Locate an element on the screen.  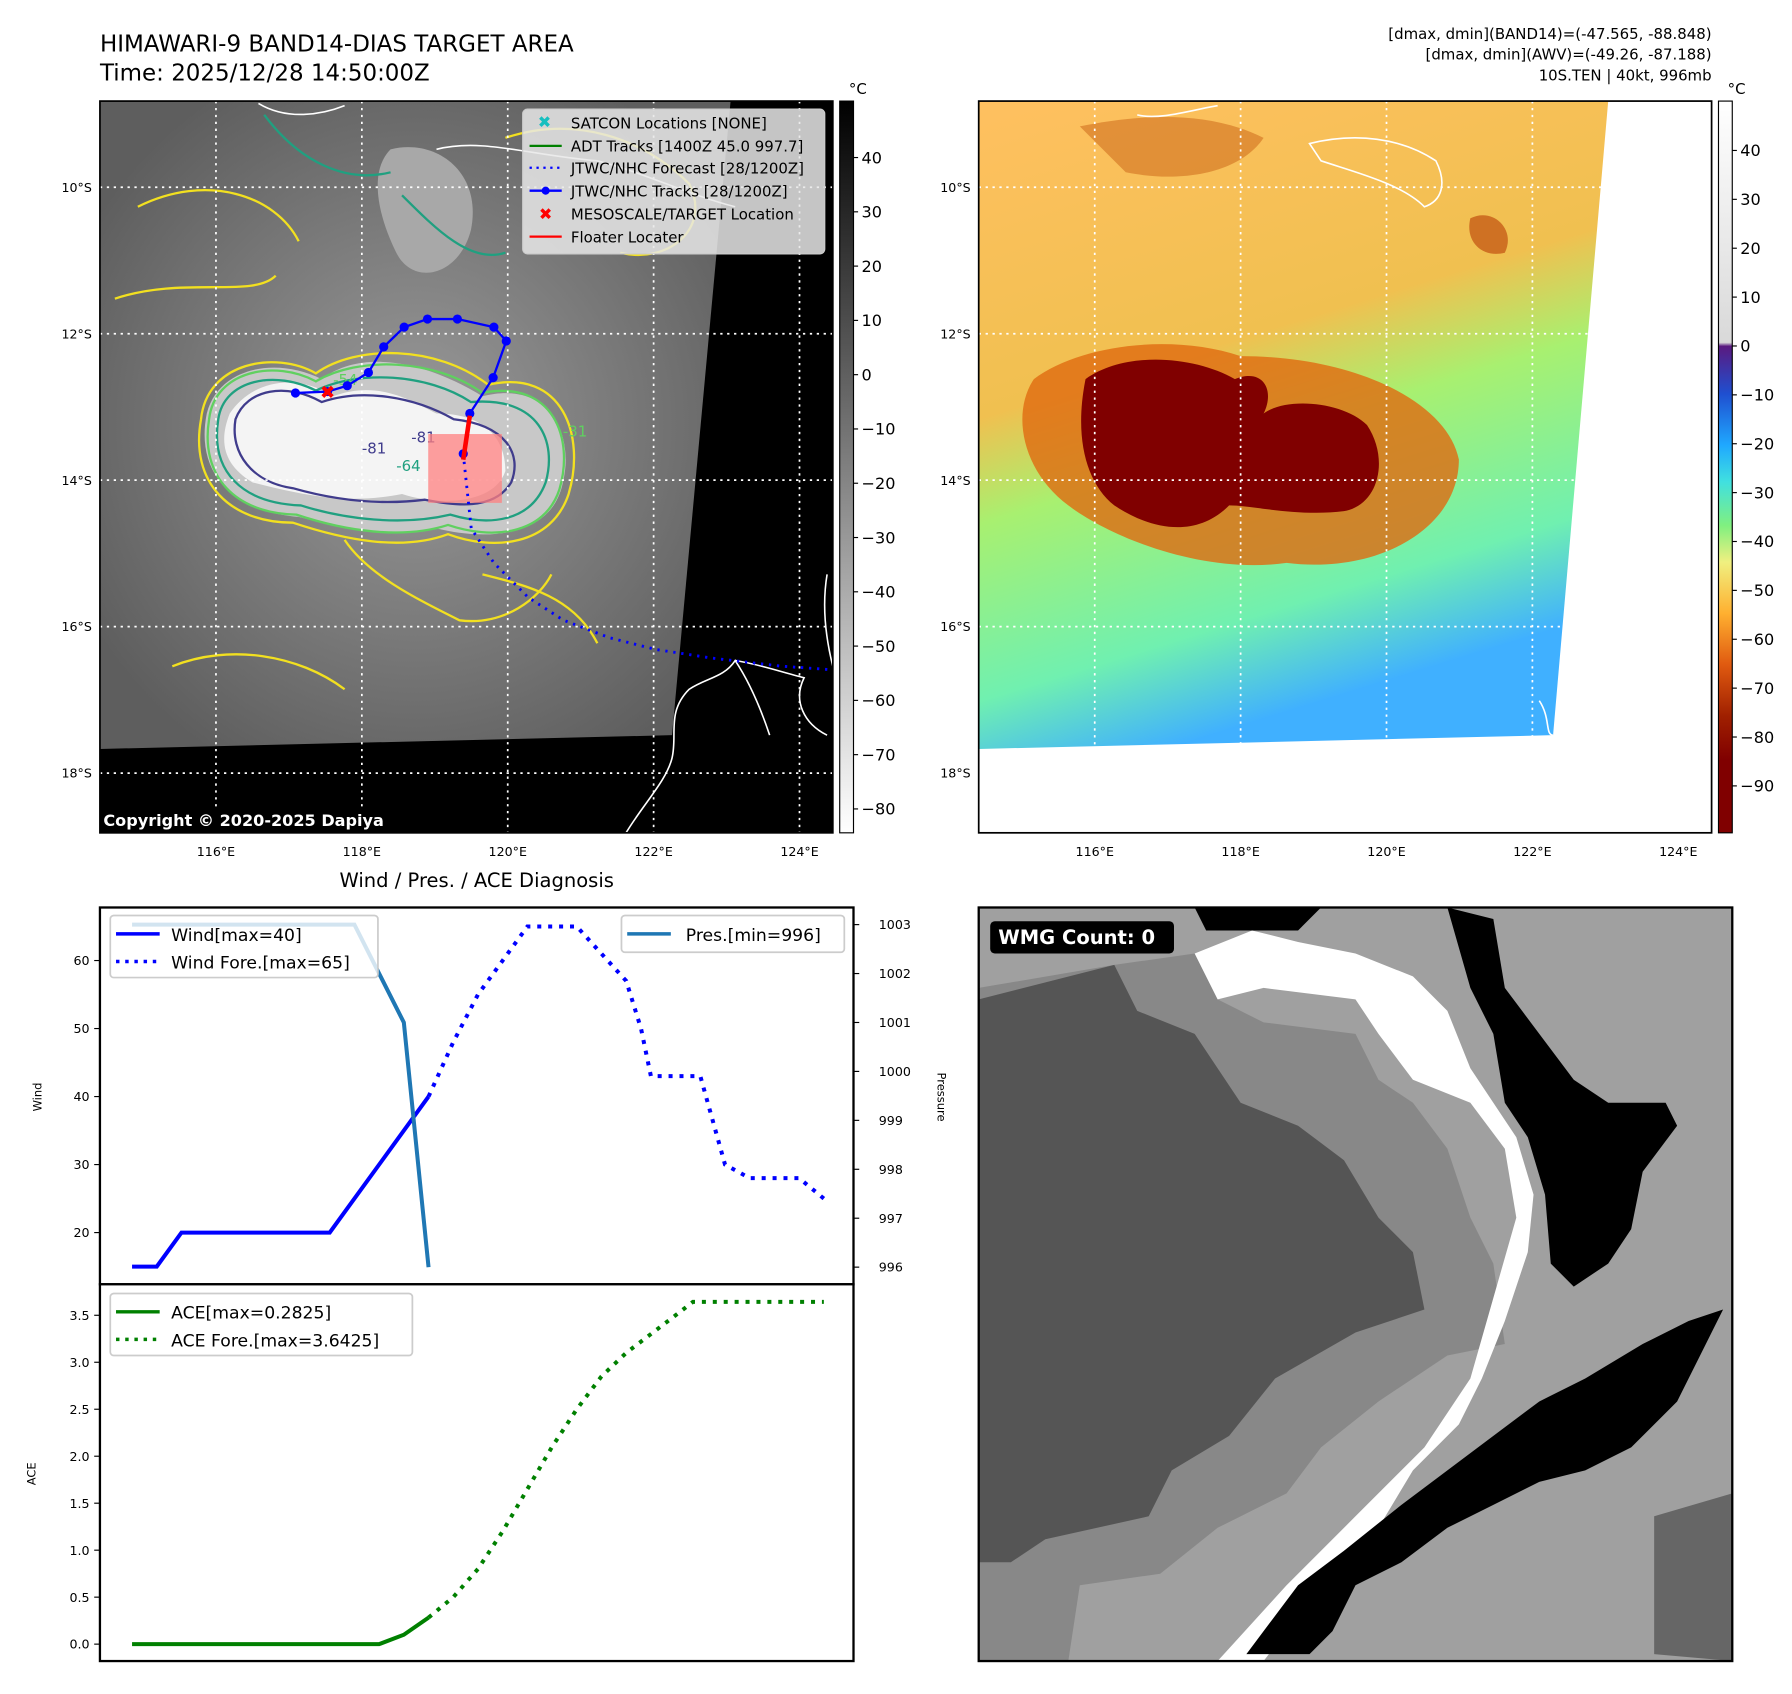
contour-label: -64 is located at coordinates (408, 466).